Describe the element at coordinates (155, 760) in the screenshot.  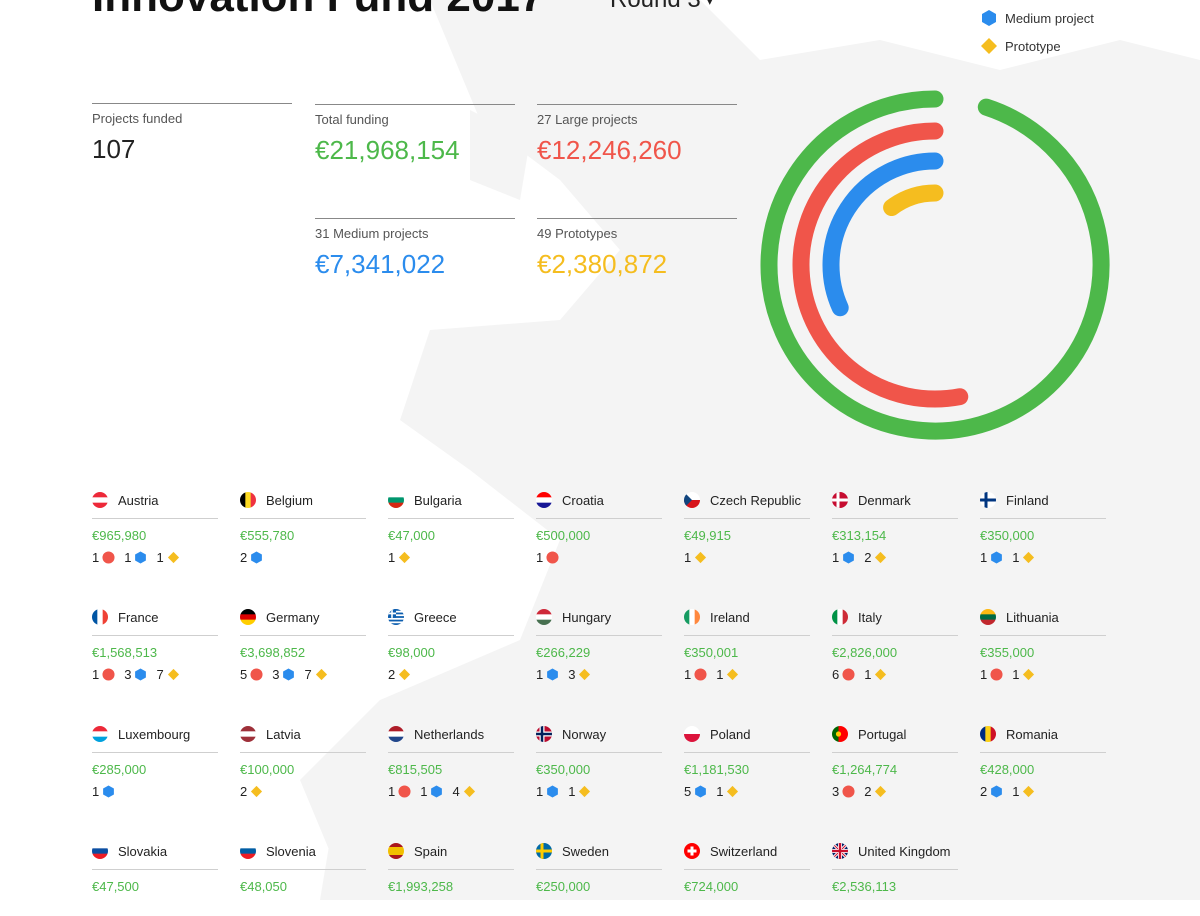
I see `country-card: Luxembourg €285,000 1` at that location.